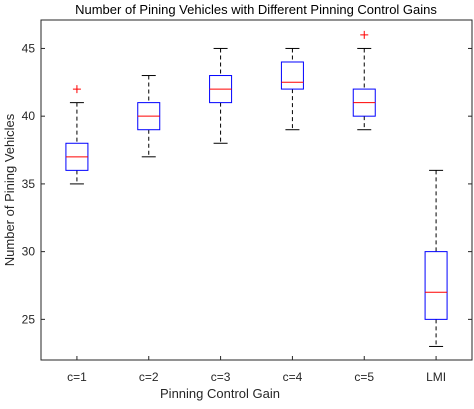 Image resolution: width=474 pixels, height=409 pixels. What do you see at coordinates (29, 319) in the screenshot?
I see `y-tick-label: 25` at bounding box center [29, 319].